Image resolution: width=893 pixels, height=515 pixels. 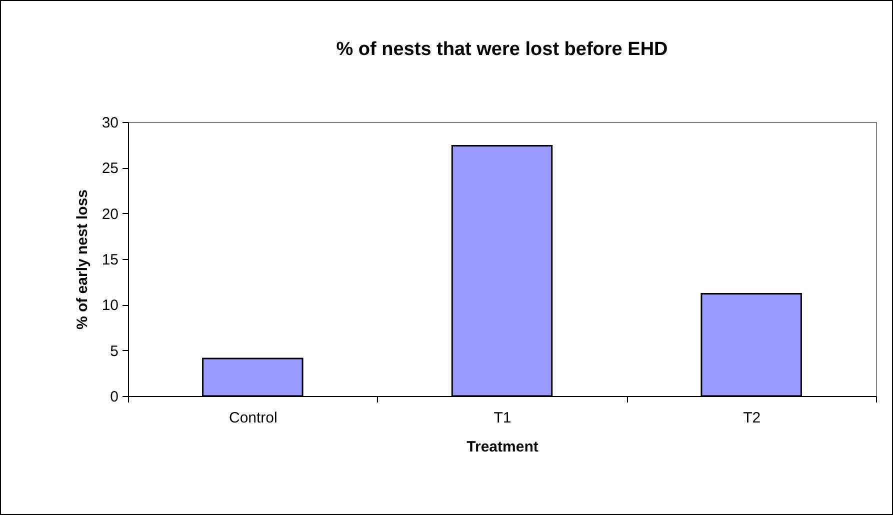 What do you see at coordinates (110, 260) in the screenshot?
I see `y-tick-label: 15` at bounding box center [110, 260].